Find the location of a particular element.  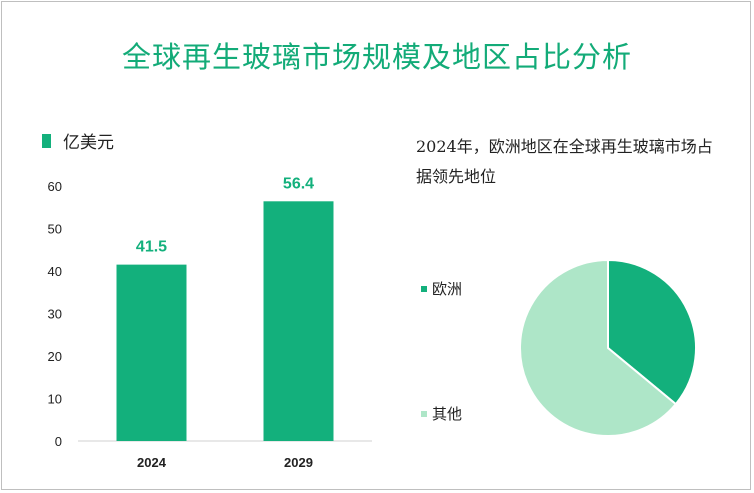

y-tick-label: 0 is located at coordinates (58, 441).